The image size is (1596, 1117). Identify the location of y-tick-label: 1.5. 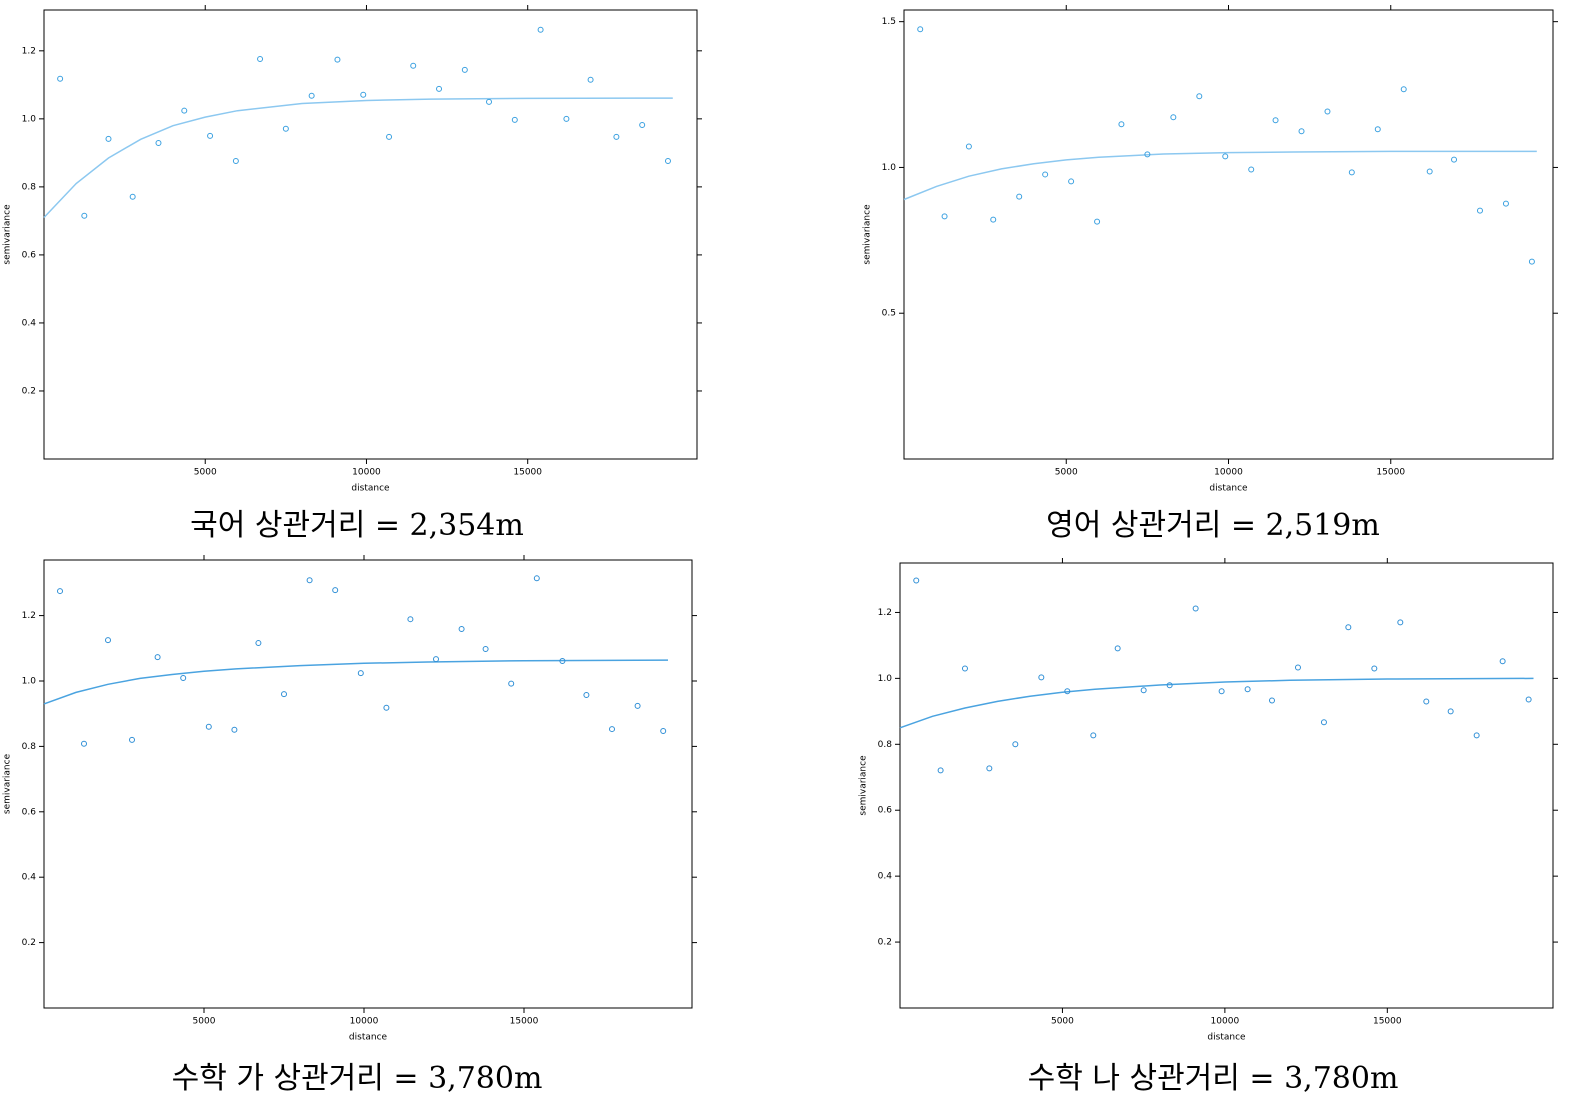
(889, 22).